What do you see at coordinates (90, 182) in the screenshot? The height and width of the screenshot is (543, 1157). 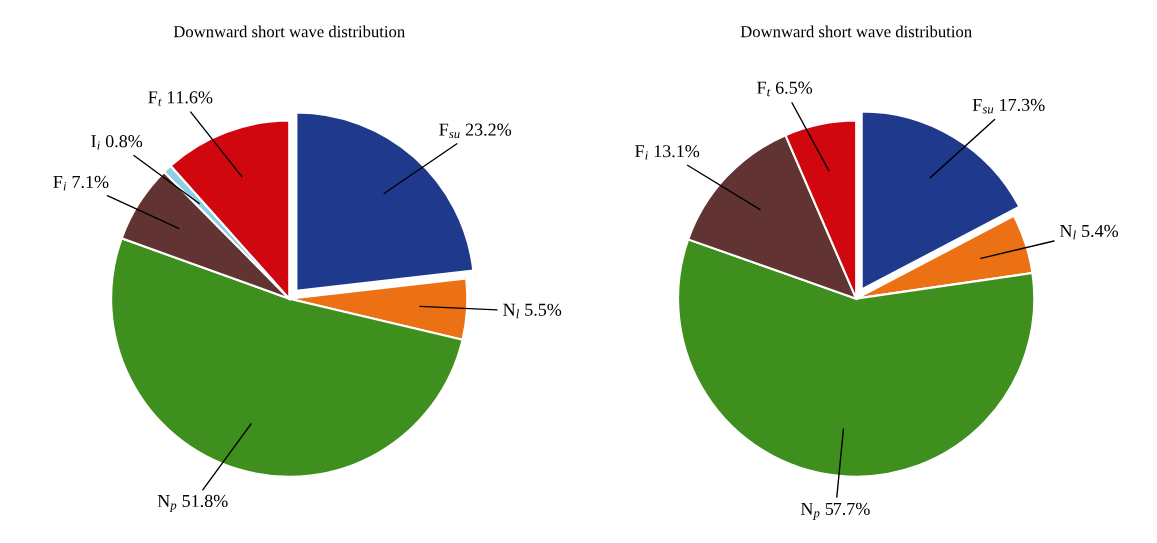 I see `data-label: 7.1%` at bounding box center [90, 182].